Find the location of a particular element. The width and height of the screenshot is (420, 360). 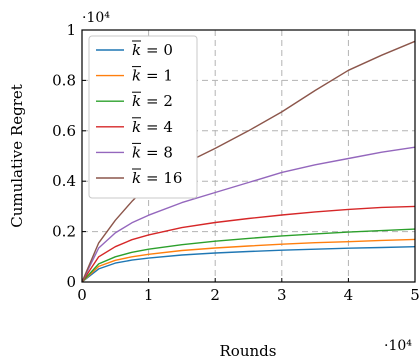

legend-box is located at coordinates (143, 117).